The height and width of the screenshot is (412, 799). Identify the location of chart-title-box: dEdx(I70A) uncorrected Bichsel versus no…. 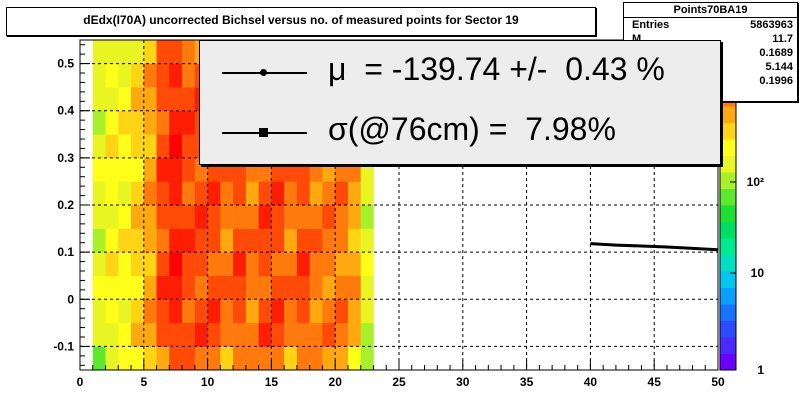
(301, 21).